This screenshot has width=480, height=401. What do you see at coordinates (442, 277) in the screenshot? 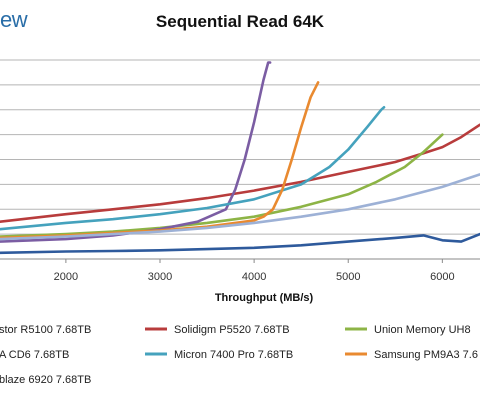
I see `x-tick-label: 6000` at bounding box center [442, 277].